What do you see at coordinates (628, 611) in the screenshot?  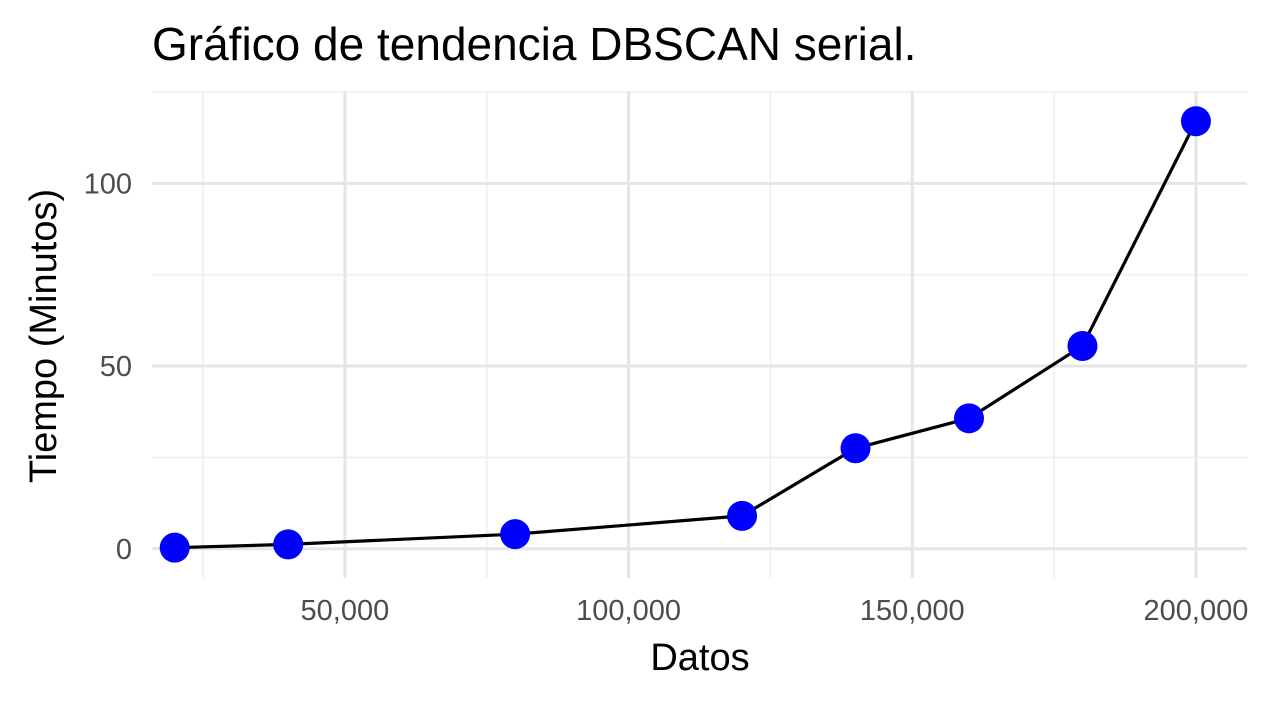 I see `x-tick-label: 100,000` at bounding box center [628, 611].